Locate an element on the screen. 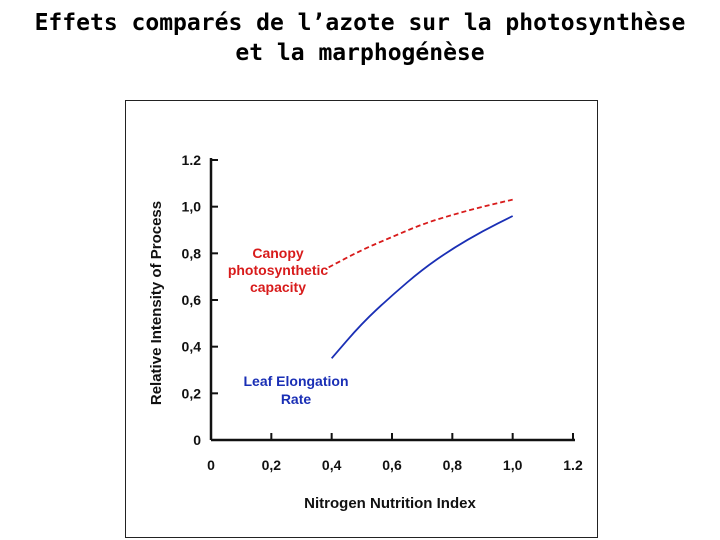 The image size is (720, 540). y-axis-label: Relative Intensity of Process is located at coordinates (156, 303).